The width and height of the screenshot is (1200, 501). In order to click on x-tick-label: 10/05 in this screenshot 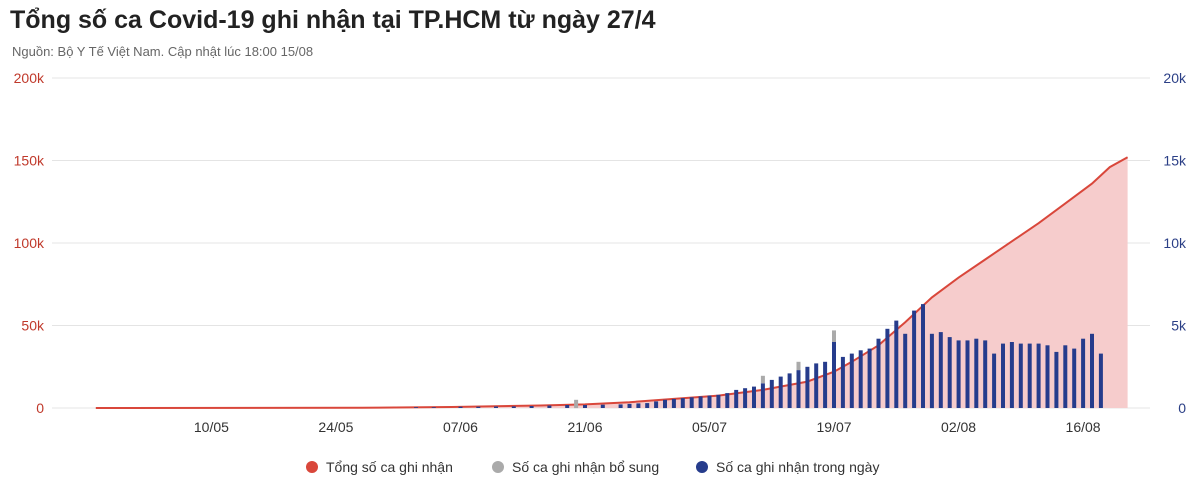, I will do `click(211, 427)`.